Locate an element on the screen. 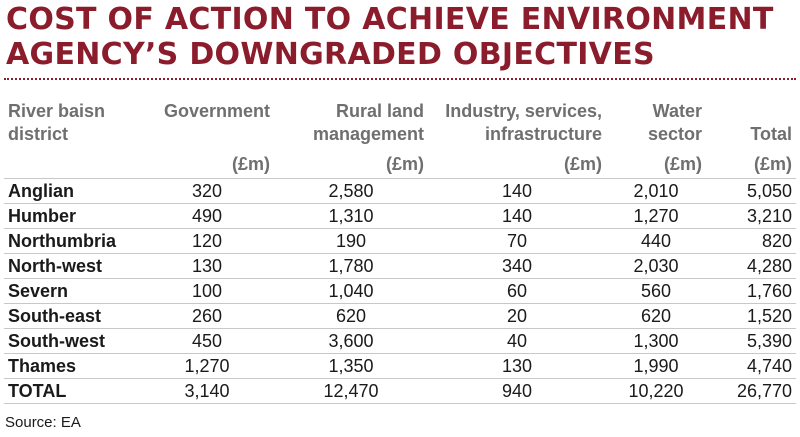  table-cell: 3,210 is located at coordinates (751, 216).